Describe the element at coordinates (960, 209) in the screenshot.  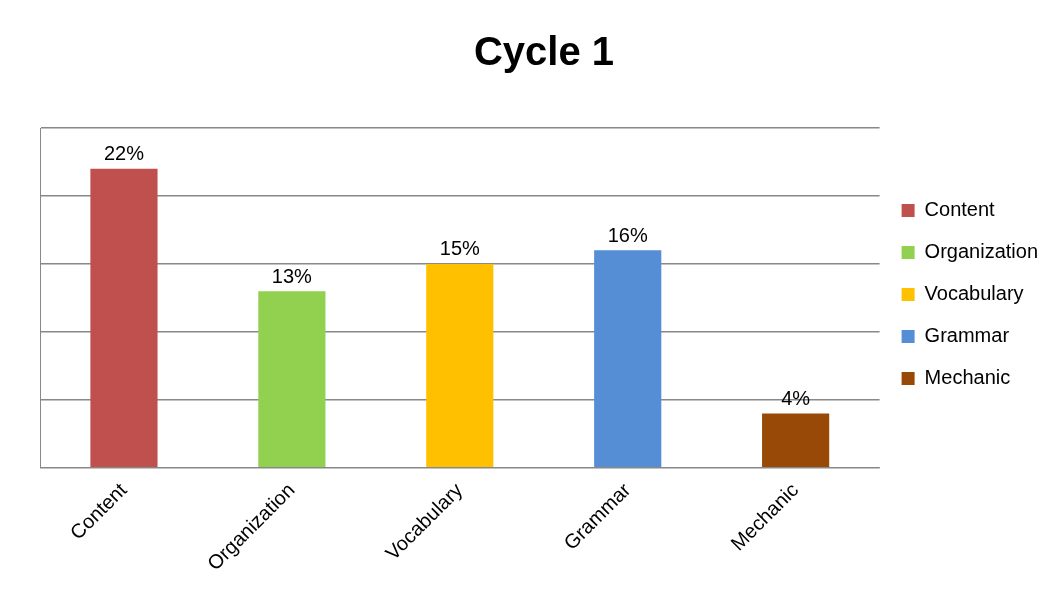
I see `legend-label: Content` at that location.